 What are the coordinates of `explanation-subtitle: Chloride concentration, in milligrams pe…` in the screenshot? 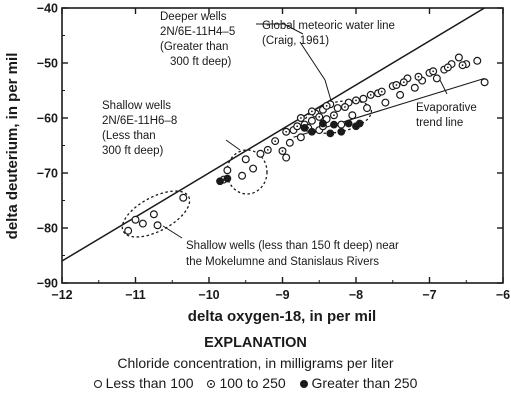 It's located at (255, 363).